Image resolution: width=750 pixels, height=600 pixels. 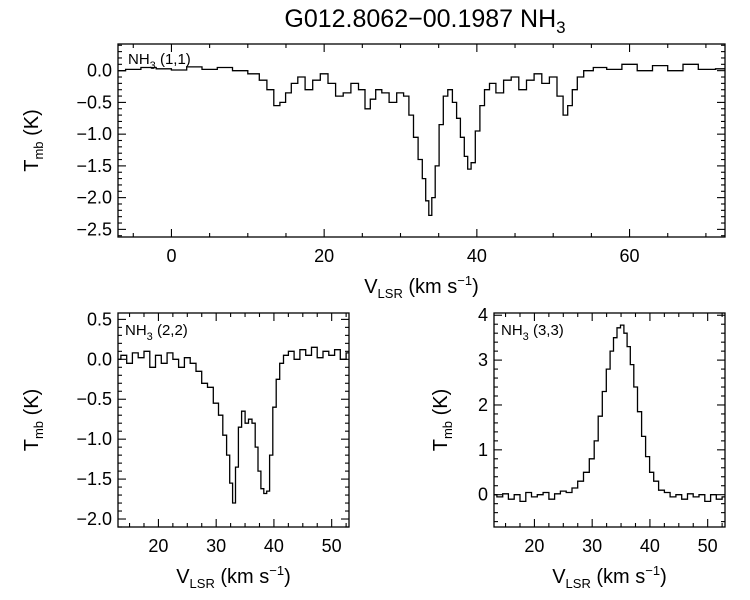 I want to click on y-tick-label: 2, so click(x=483, y=405).